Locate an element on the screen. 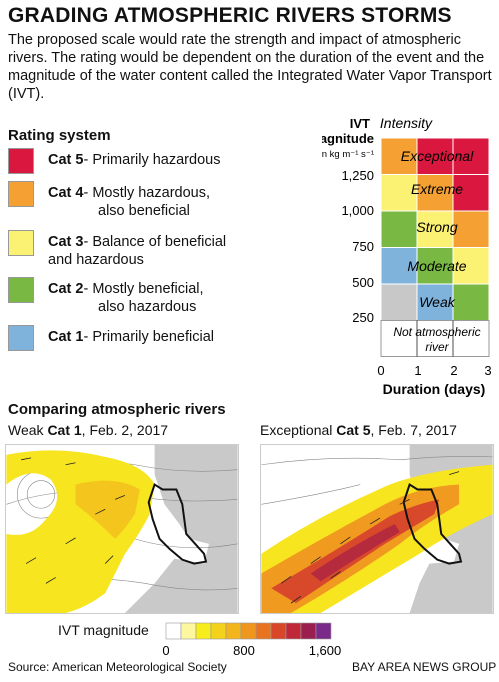  legend-swatches is located at coordinates (248, 631).